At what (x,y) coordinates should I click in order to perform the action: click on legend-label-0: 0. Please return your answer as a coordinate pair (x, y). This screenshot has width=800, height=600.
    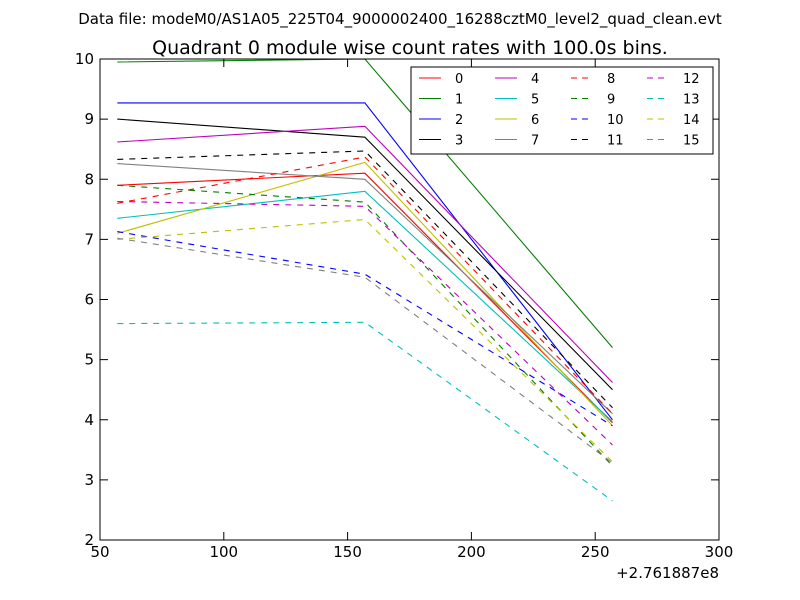
    Looking at the image, I should click on (459, 79).